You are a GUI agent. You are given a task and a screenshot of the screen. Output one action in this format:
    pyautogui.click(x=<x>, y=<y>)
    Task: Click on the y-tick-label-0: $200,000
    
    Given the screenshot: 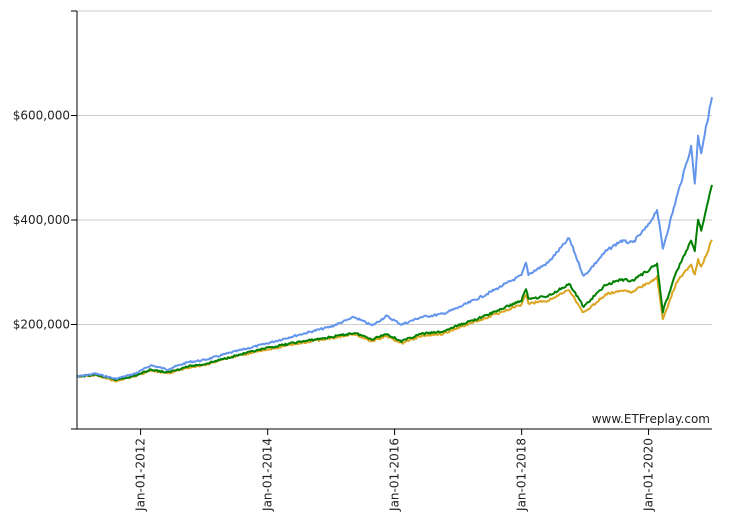 What is the action you would take?
    pyautogui.click(x=41, y=325)
    